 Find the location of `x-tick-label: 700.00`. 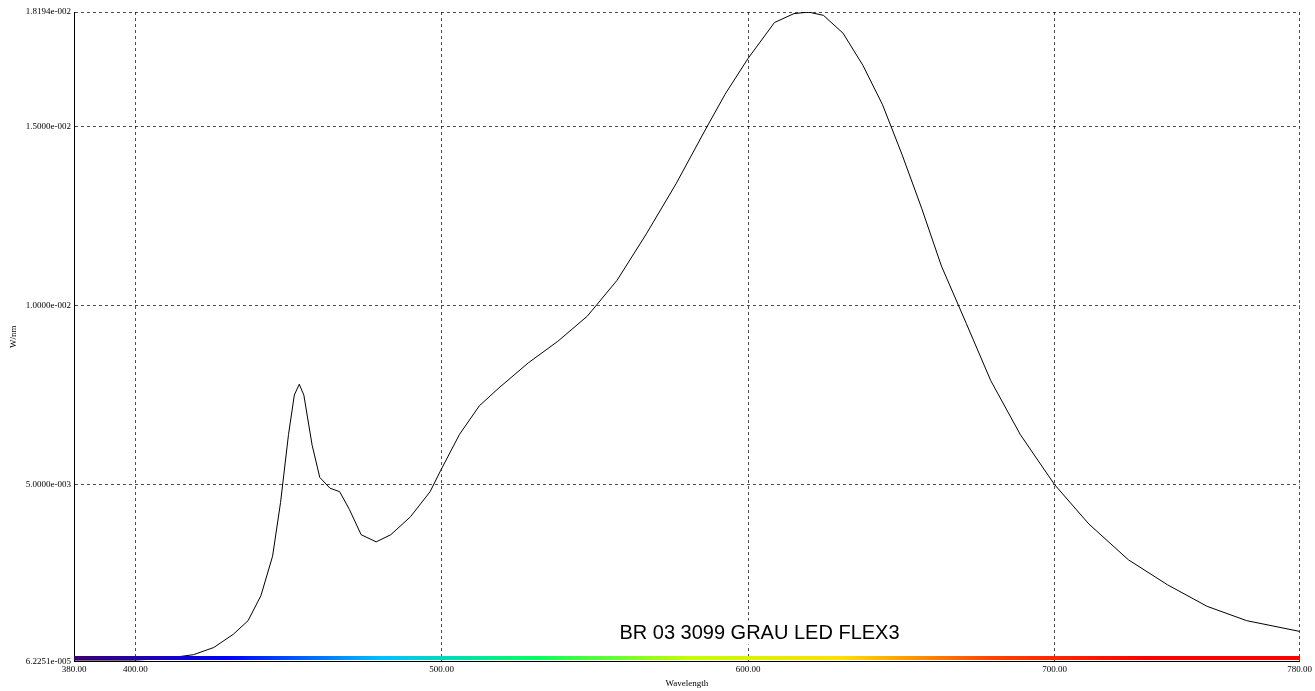

x-tick-label: 700.00 is located at coordinates (1055, 669).